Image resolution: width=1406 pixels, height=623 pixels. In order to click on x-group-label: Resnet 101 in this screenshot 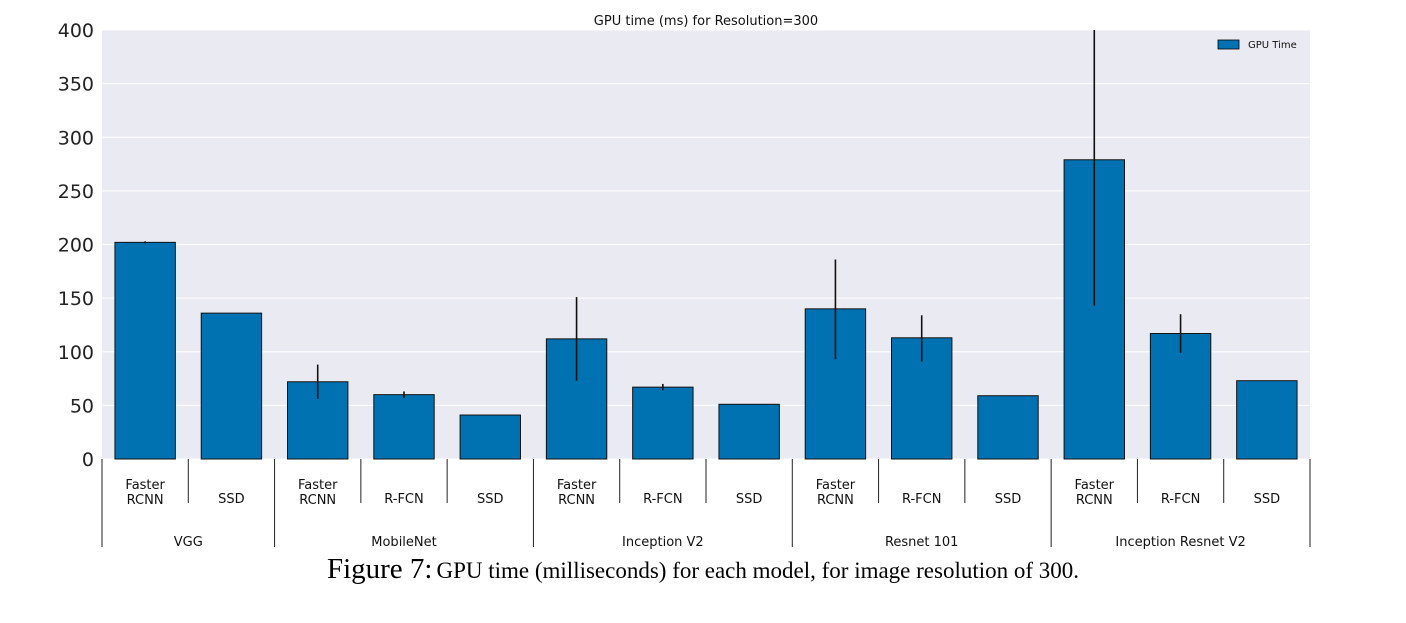, I will do `click(922, 542)`.